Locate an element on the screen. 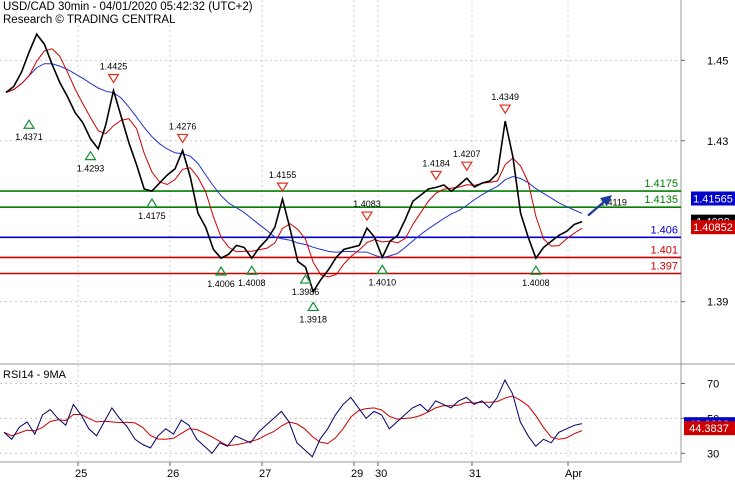 The height and width of the screenshot is (480, 735). level-label: 1.4135 is located at coordinates (661, 200).